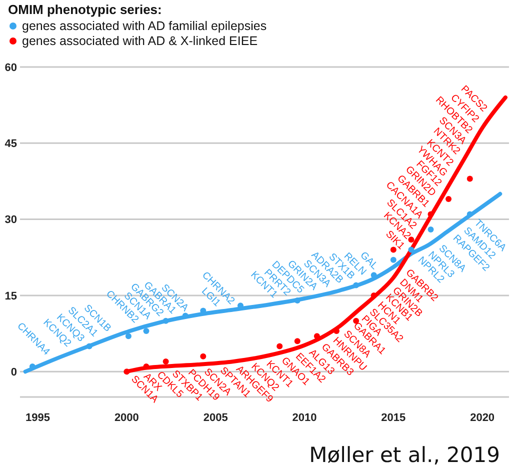  Describe the element at coordinates (215, 418) in the screenshot. I see `x-tick-label: 2005` at that location.